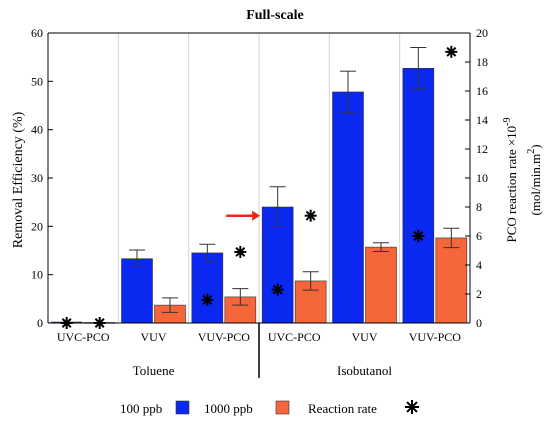  I want to click on red-arrow, so click(243, 215).